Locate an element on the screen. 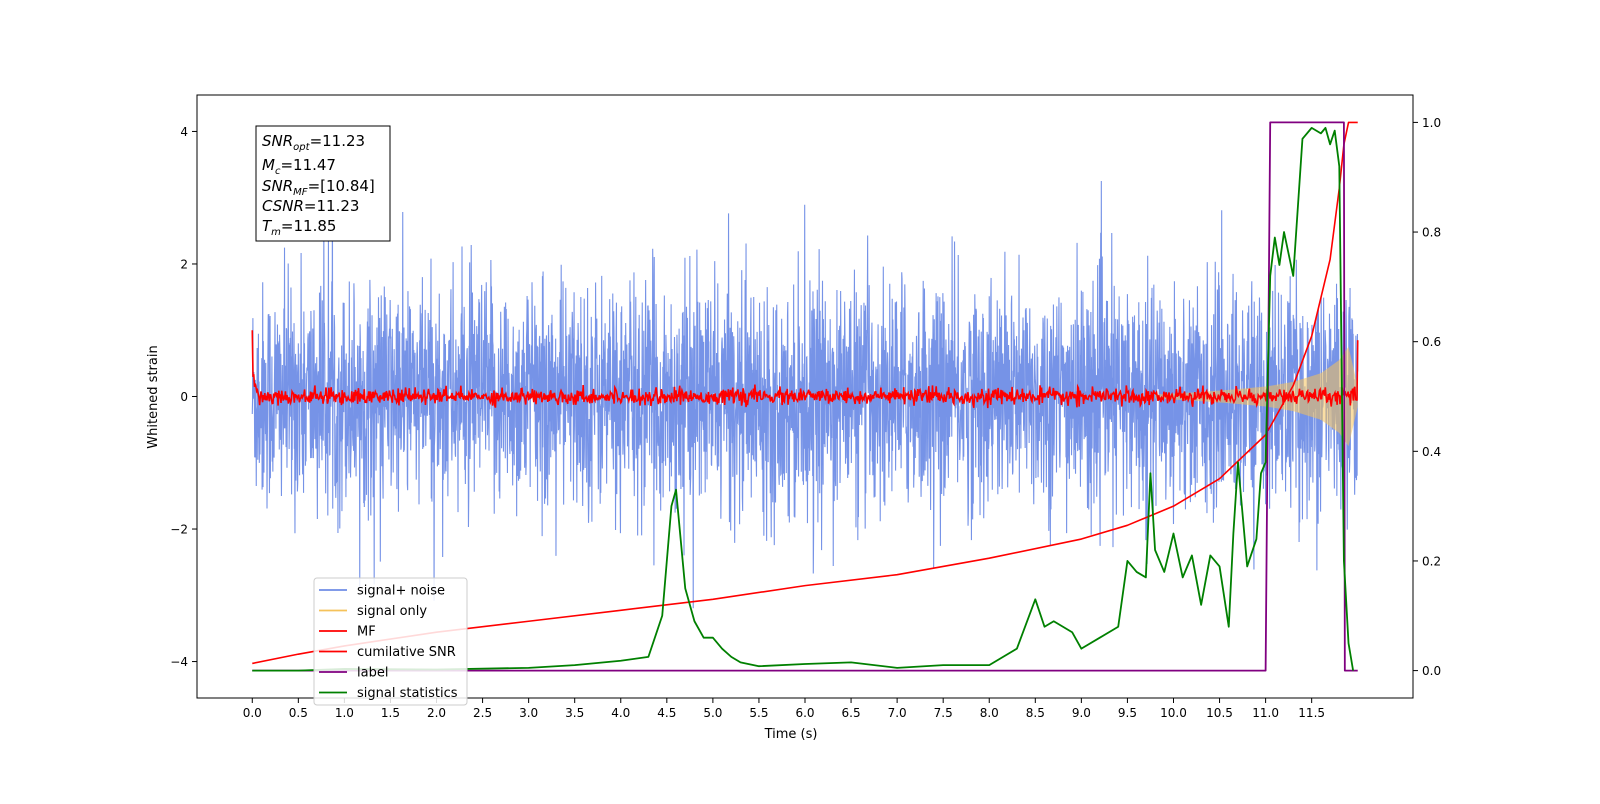  mf-series is located at coordinates (805, 369).